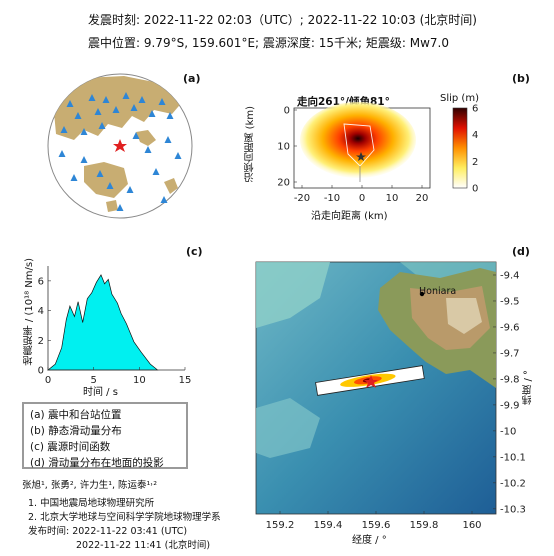 This screenshot has width=554, height=556. I want to click on c-ytick-label: 0, so click(41, 371).